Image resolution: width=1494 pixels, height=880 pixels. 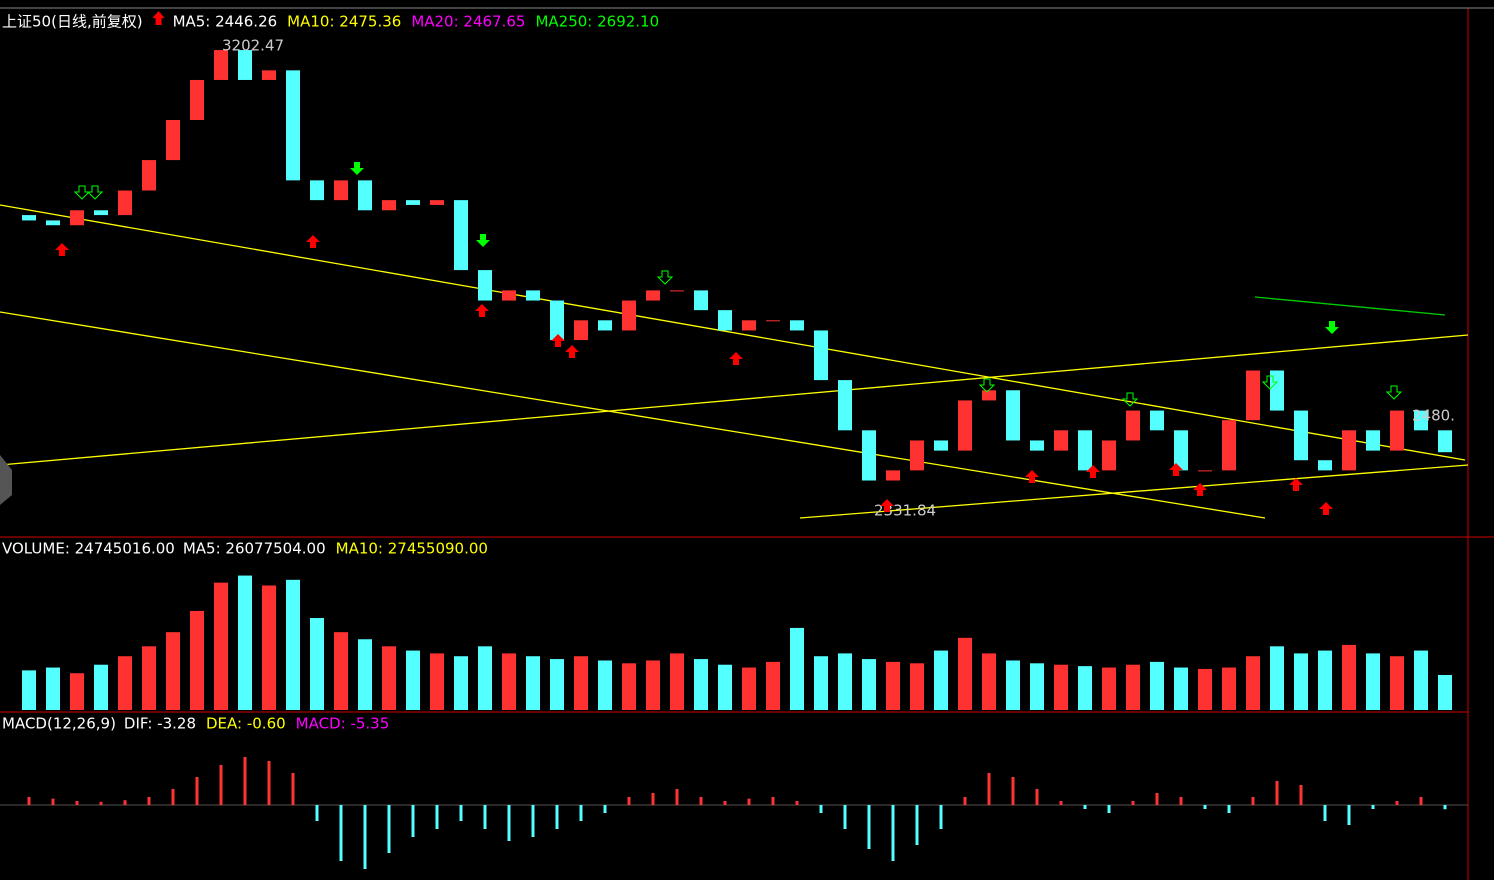 What do you see at coordinates (1433, 416) in the screenshot?
I see `price-annotation: 2480.` at bounding box center [1433, 416].